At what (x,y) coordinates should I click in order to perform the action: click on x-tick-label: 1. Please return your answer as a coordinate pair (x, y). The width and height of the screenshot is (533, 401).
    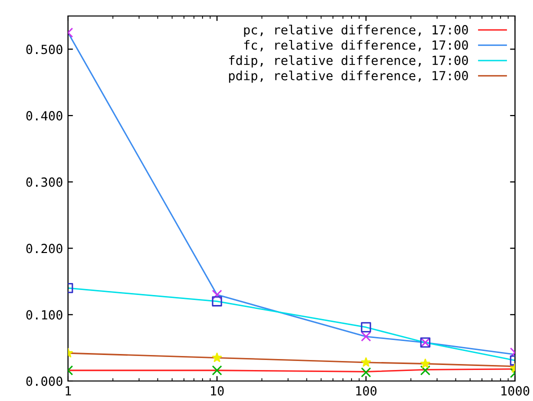
    Looking at the image, I should click on (68, 391).